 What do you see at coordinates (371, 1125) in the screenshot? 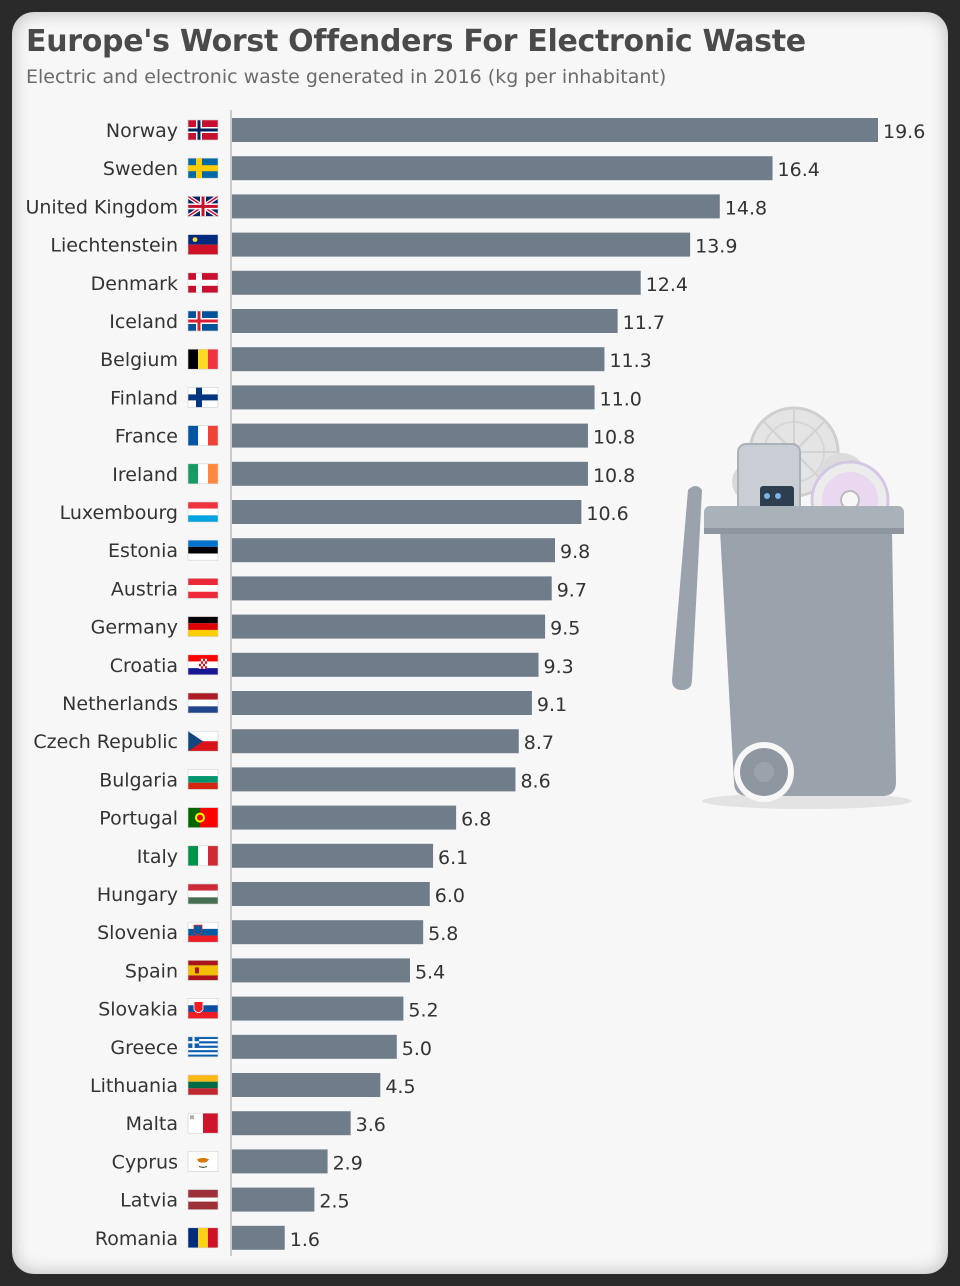
I see `value-label: 3.6` at bounding box center [371, 1125].